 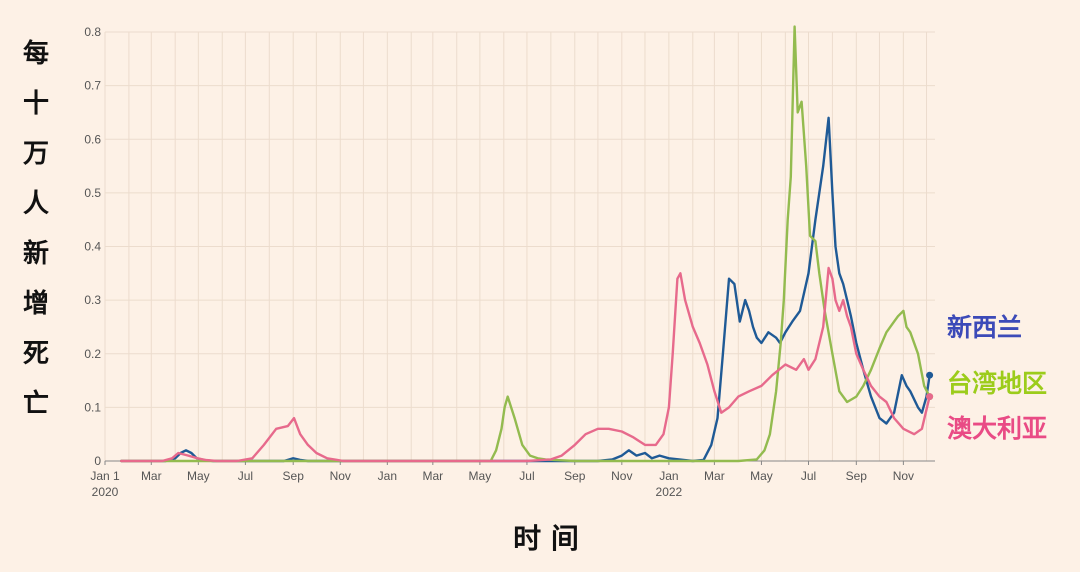 What do you see at coordinates (36, 154) in the screenshot?
I see `y-axis-label-char: 万` at bounding box center [36, 154].